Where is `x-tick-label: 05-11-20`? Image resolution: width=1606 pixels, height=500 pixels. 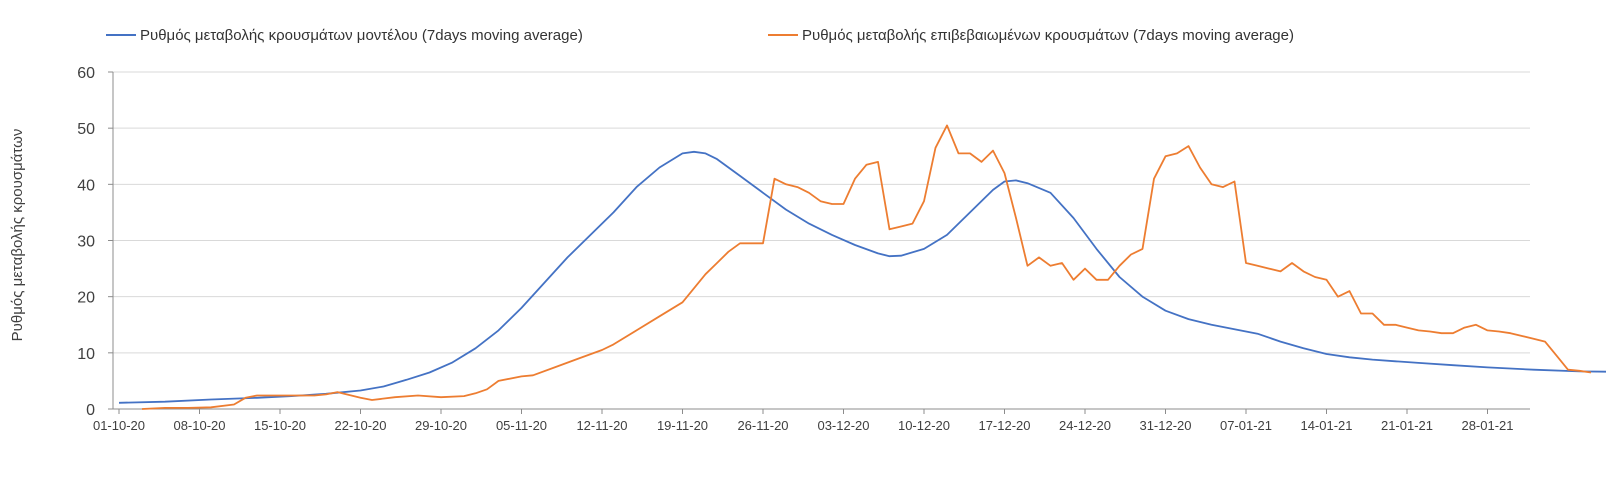
x-tick-label: 05-11-20 is located at coordinates (521, 425).